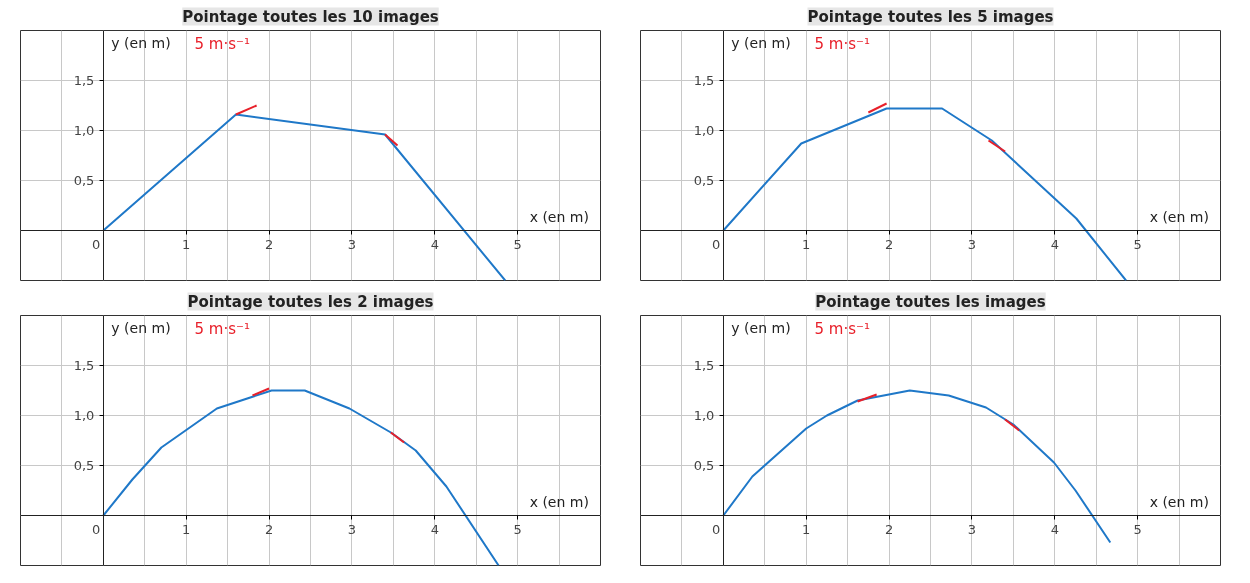 The height and width of the screenshot is (583, 1250). What do you see at coordinates (930, 301) in the screenshot?
I see `chart-title: Pointage toutes les images` at bounding box center [930, 301].